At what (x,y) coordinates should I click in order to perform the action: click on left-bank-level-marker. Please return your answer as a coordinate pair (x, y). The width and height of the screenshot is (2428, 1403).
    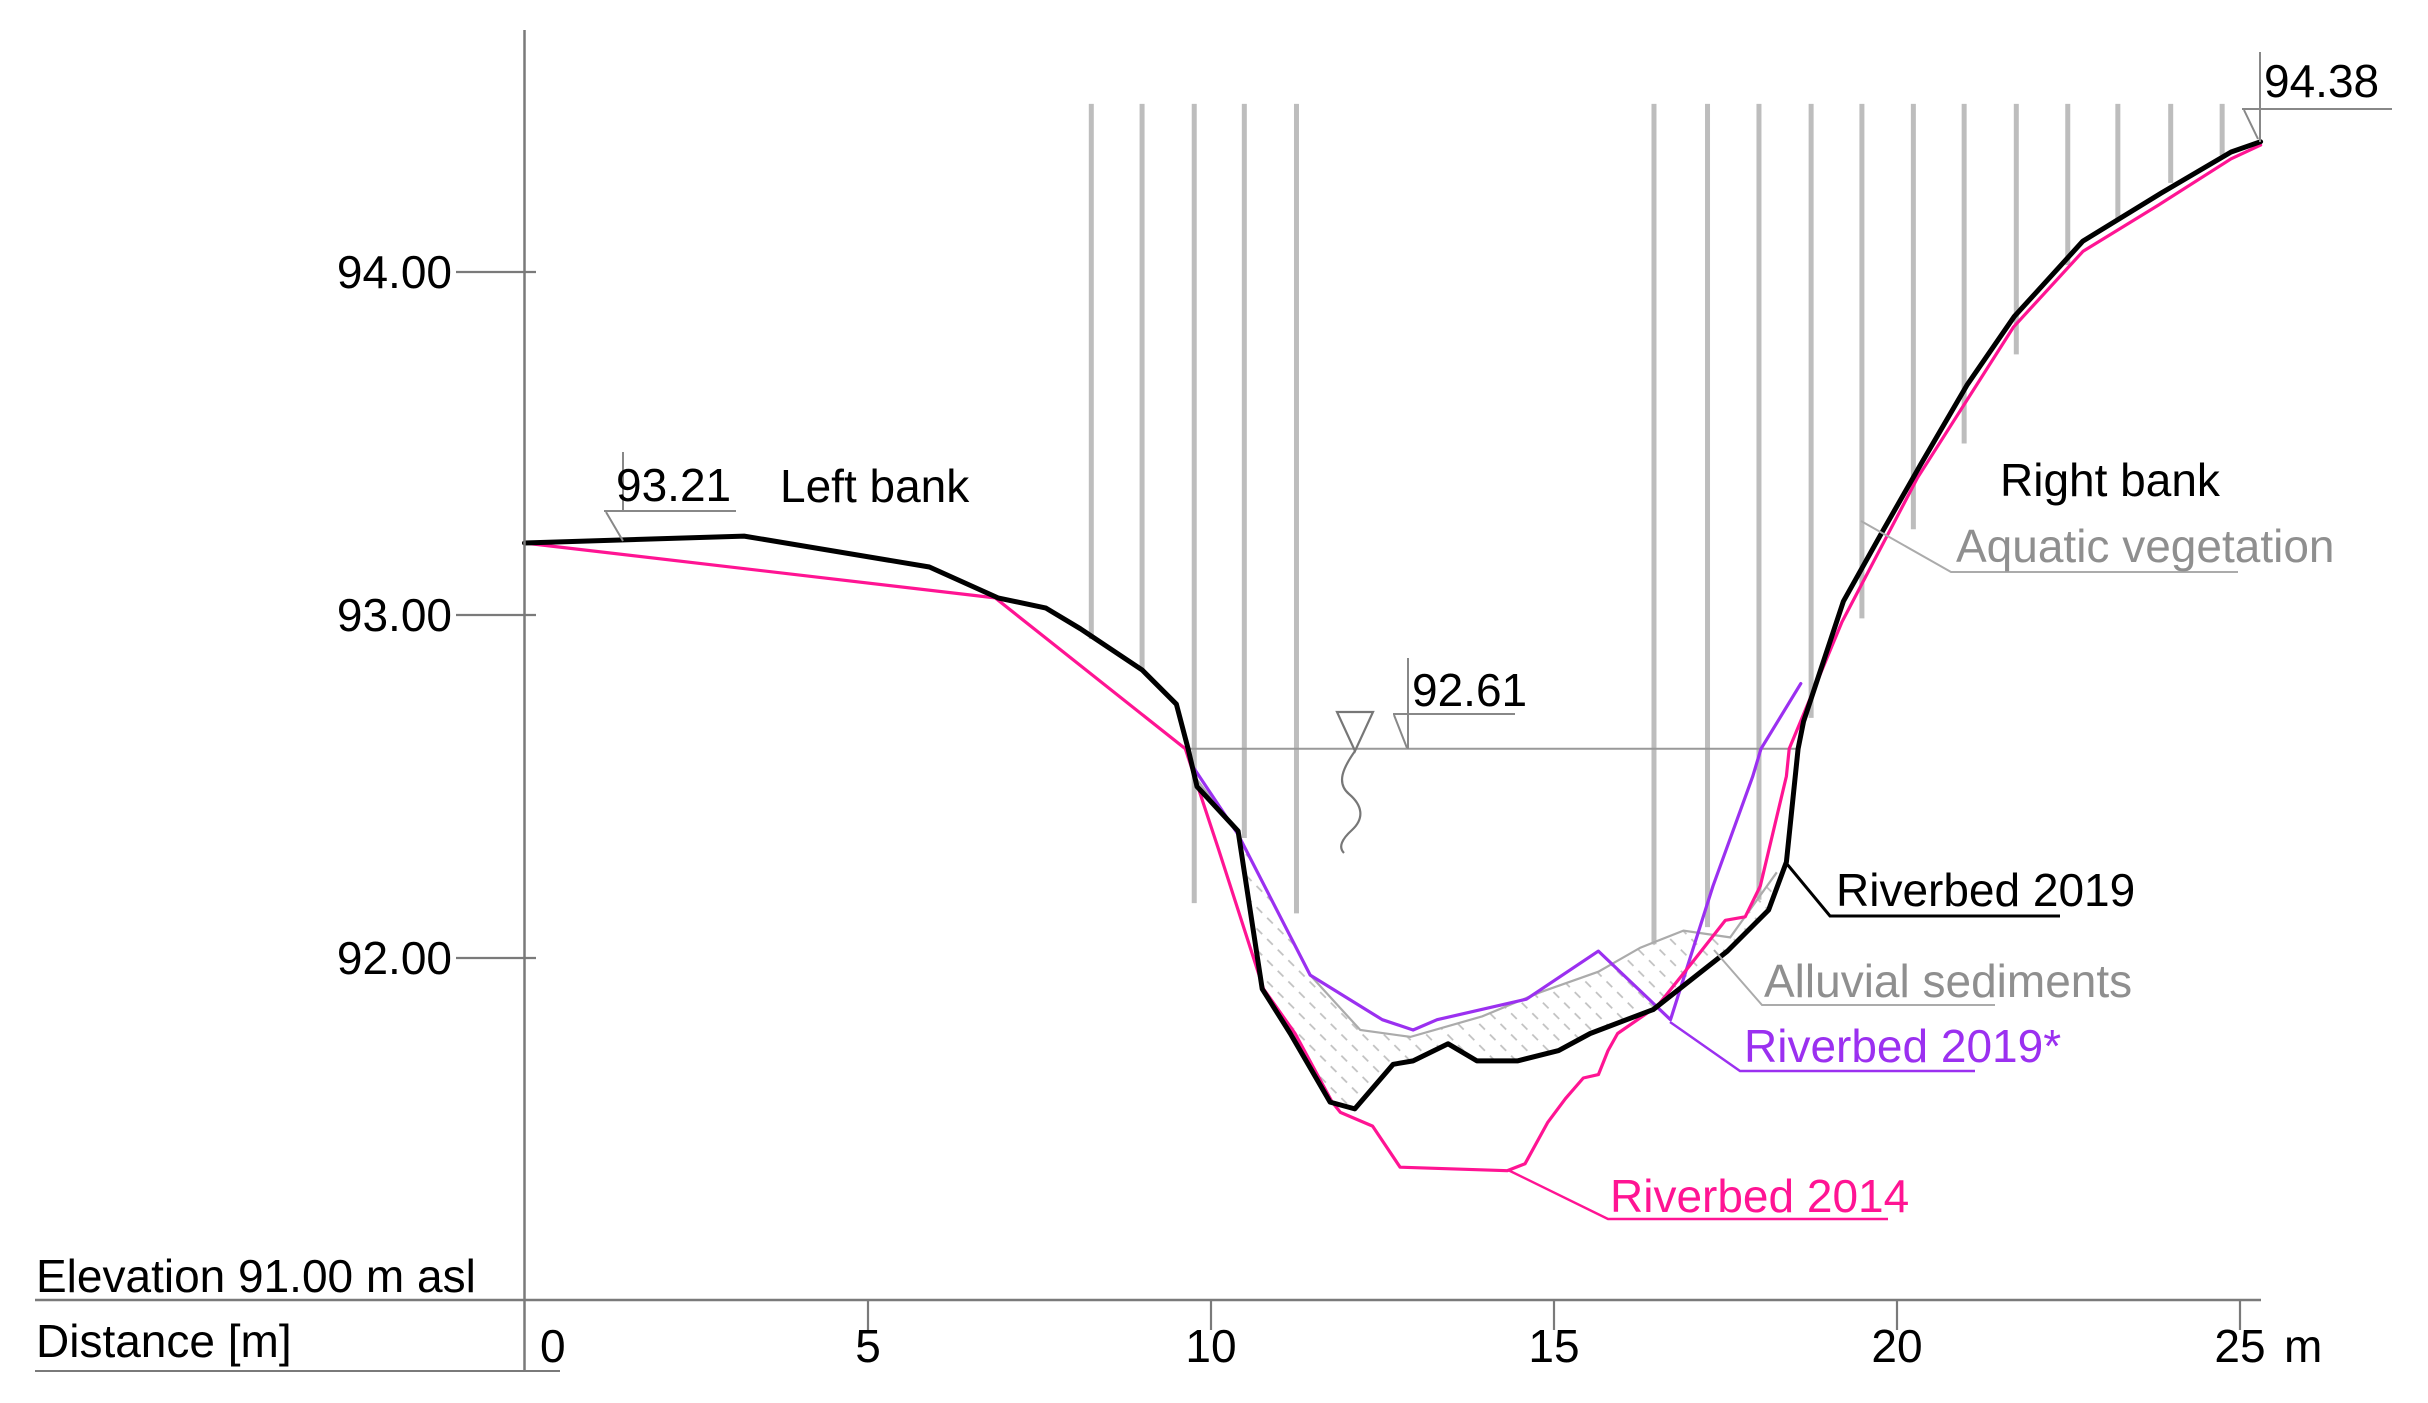
    Looking at the image, I should click on (670, 497).